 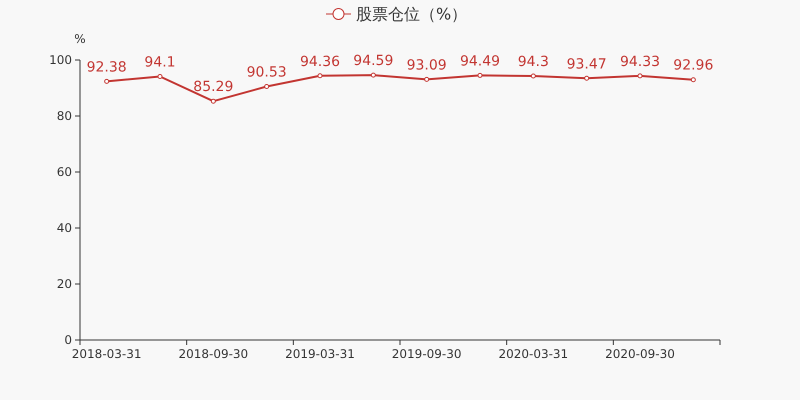 What do you see at coordinates (693, 66) in the screenshot?
I see `data-label: 92.96` at bounding box center [693, 66].